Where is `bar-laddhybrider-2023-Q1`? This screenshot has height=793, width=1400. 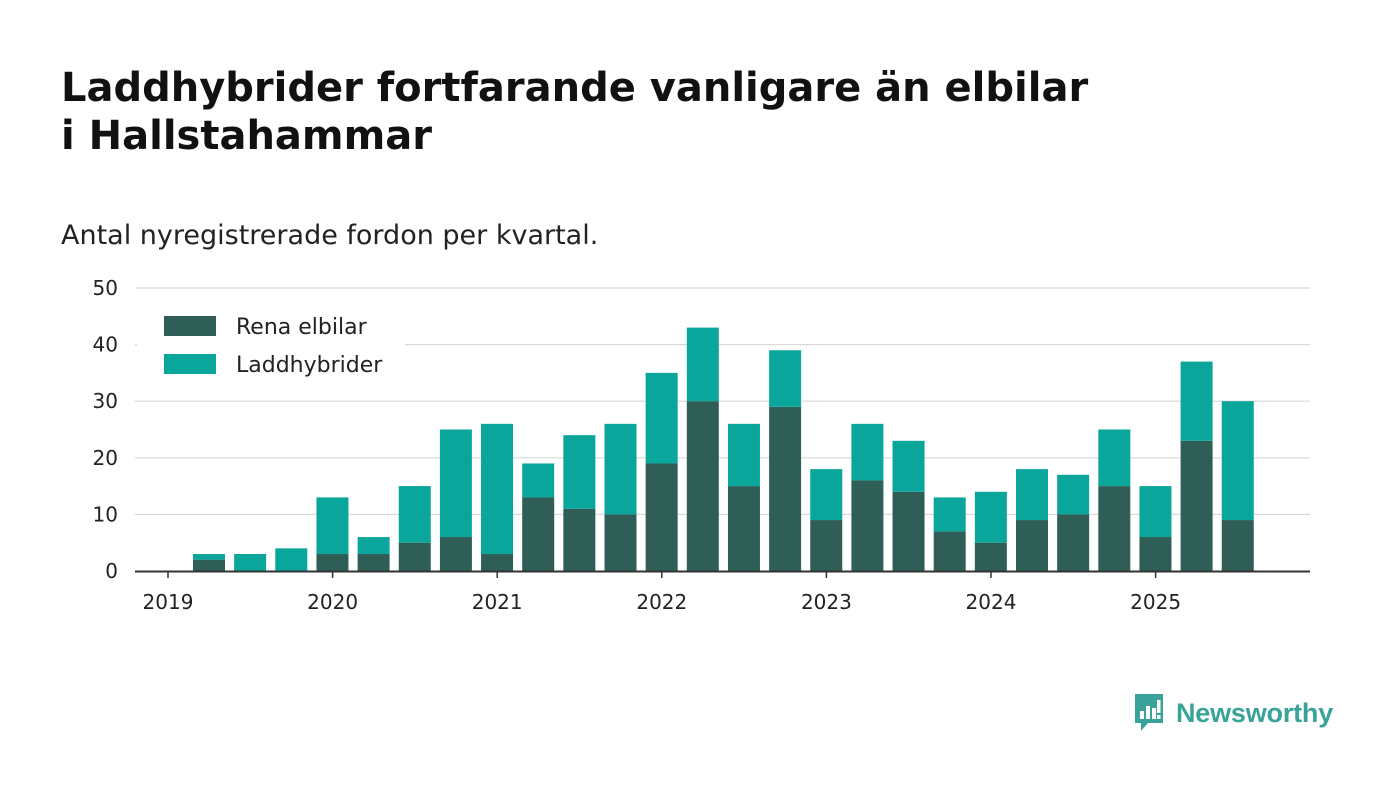
bar-laddhybrider-2023-Q1 is located at coordinates (826, 495).